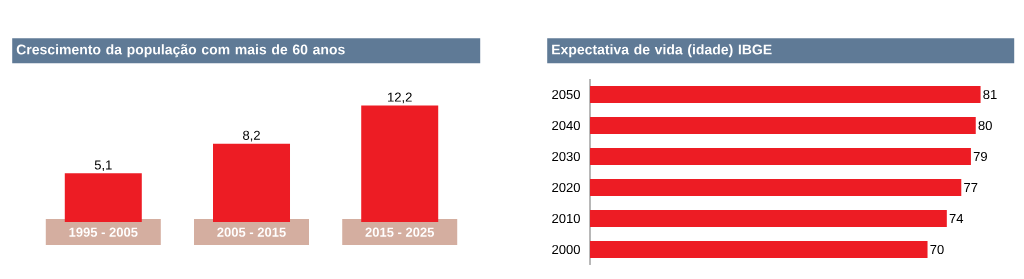 The height and width of the screenshot is (279, 1024). What do you see at coordinates (103, 166) in the screenshot?
I see `data-label: 5,1` at bounding box center [103, 166].